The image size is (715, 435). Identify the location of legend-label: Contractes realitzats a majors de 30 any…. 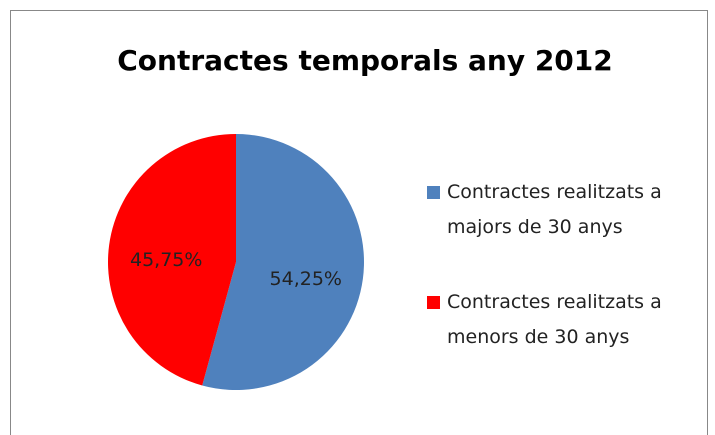
(554, 209).